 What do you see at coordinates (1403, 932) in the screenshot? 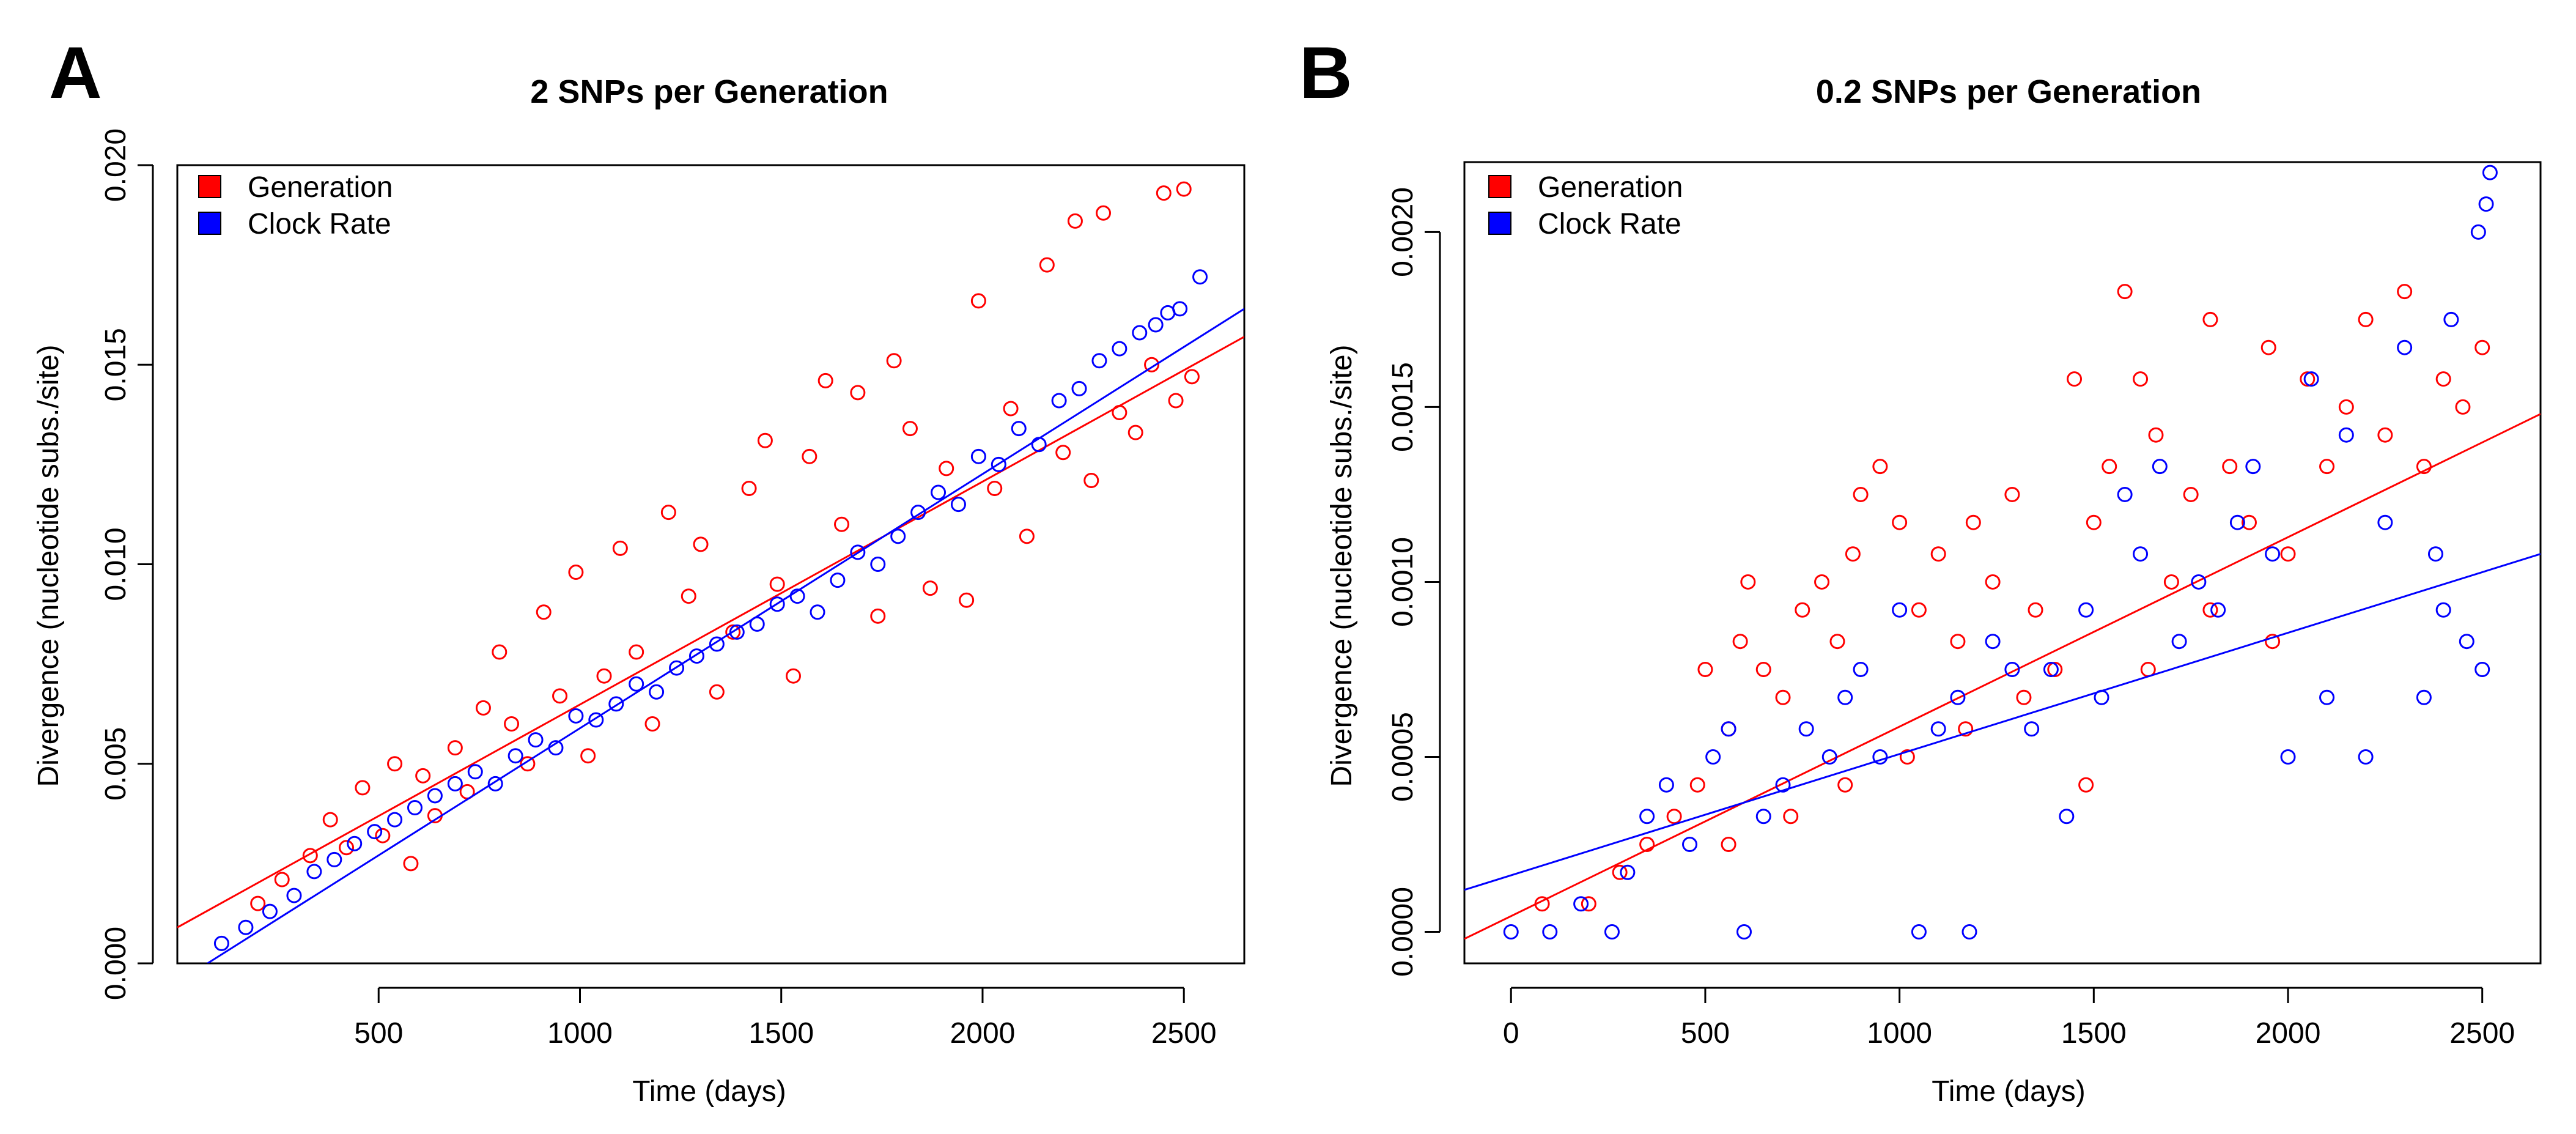
I see `y-tick-label: 0.0000` at bounding box center [1403, 932].